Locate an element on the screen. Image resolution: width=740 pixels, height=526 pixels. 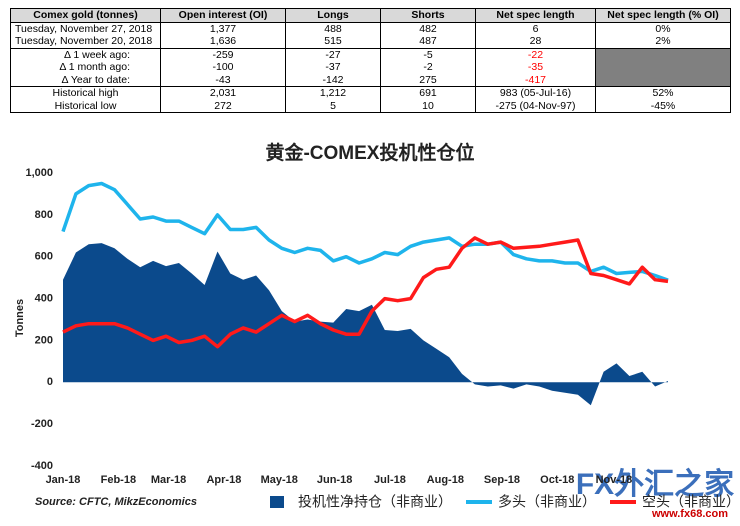
table-cell: 2% is located at coordinates (663, 42).